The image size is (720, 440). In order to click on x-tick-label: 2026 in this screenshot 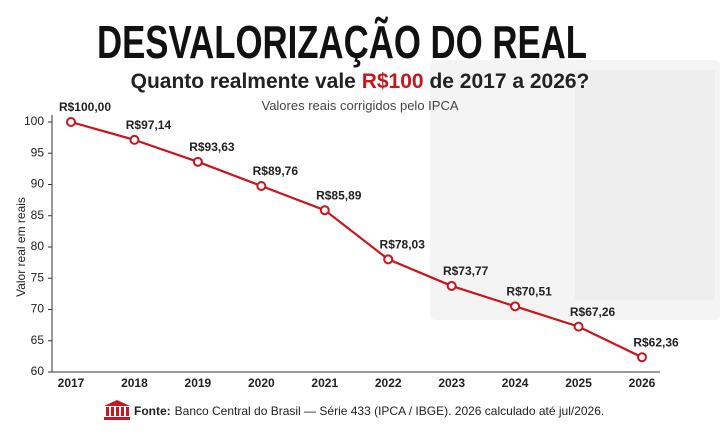, I will do `click(642, 383)`.